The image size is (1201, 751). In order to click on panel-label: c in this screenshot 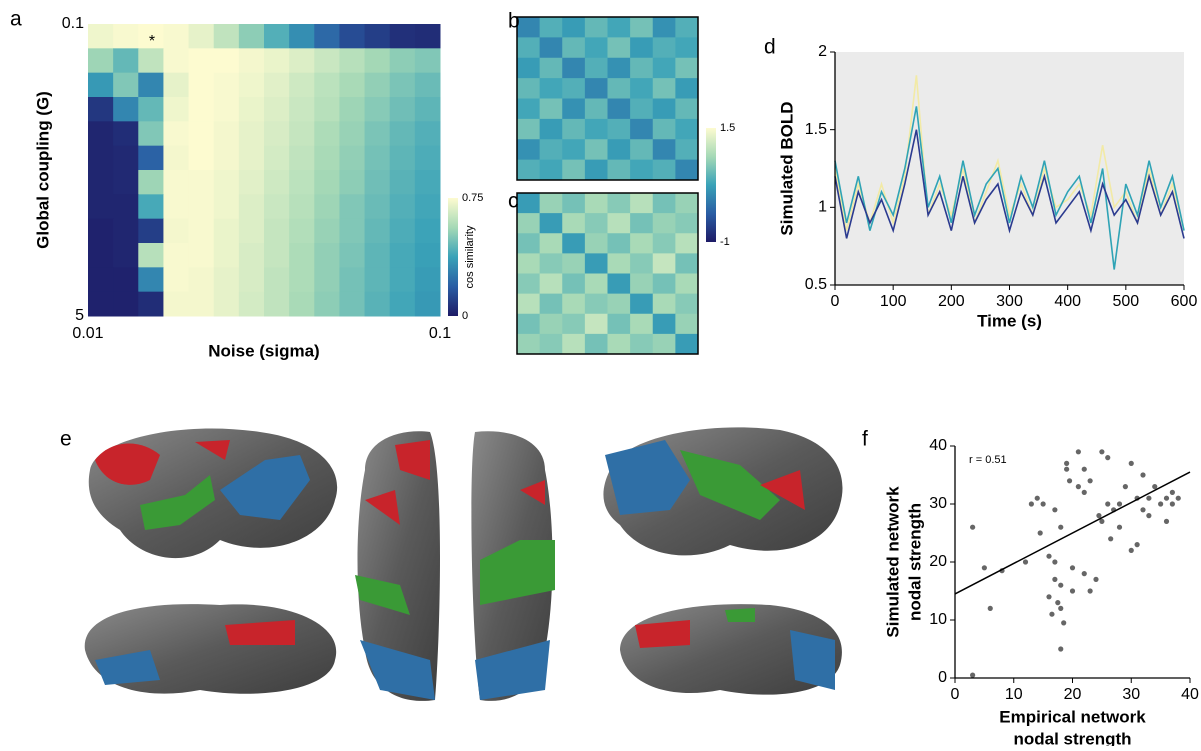, I will do `click(513, 201)`.